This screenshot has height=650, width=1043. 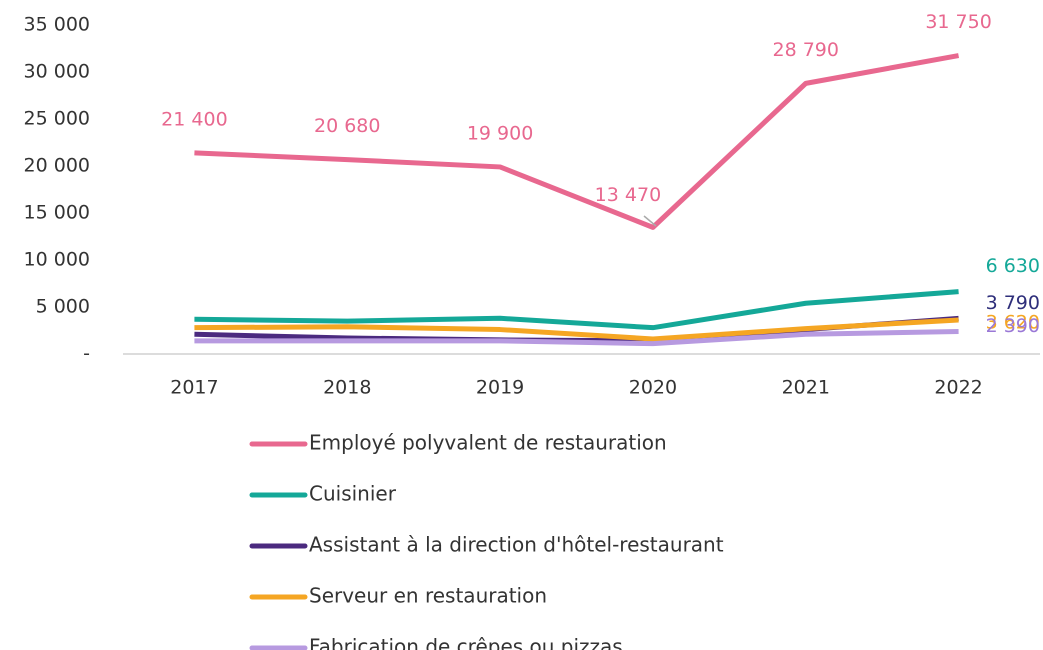 I want to click on y-tick-label: 25 000, so click(x=57, y=119).